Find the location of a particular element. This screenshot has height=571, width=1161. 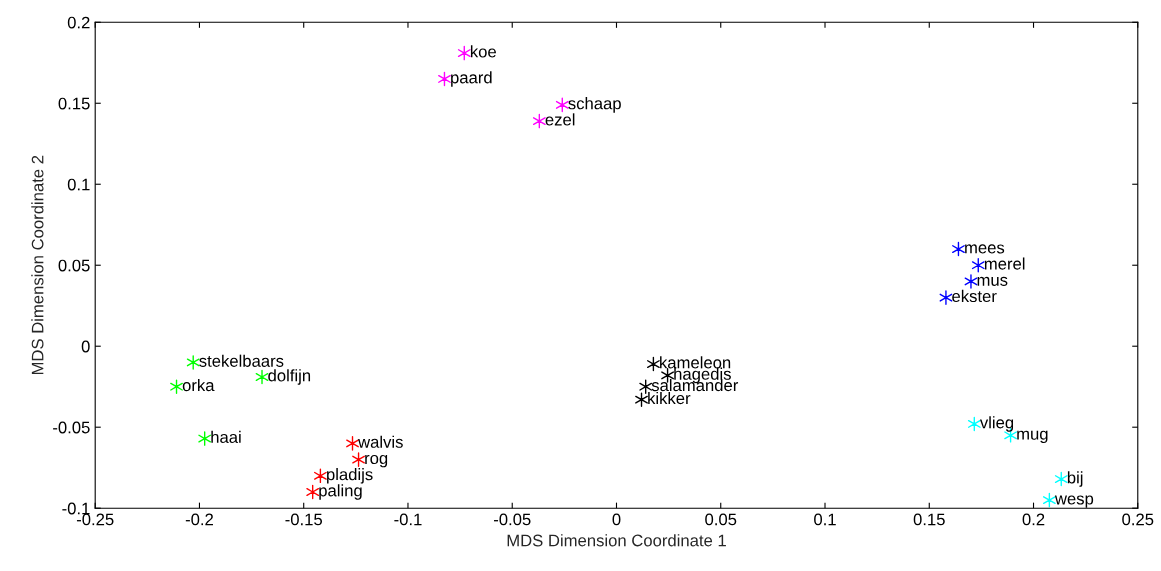

annotation: merel is located at coordinates (1004, 263).